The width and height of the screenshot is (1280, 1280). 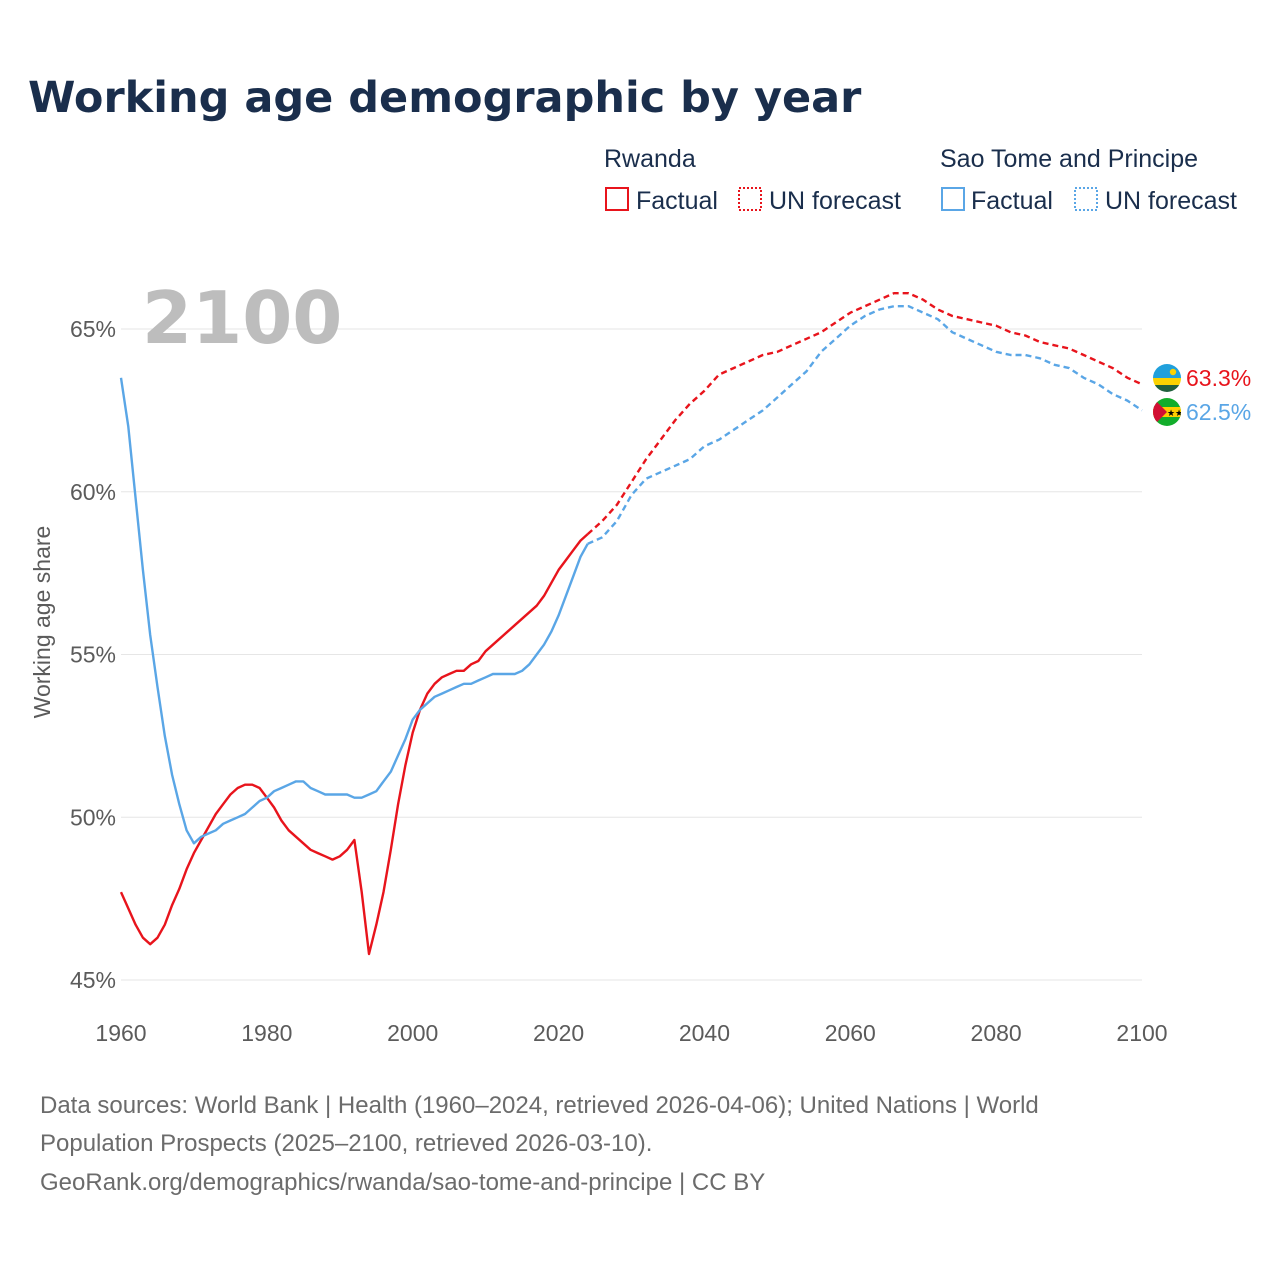 I want to click on x-tick-label: 1980, so click(x=266, y=1033).